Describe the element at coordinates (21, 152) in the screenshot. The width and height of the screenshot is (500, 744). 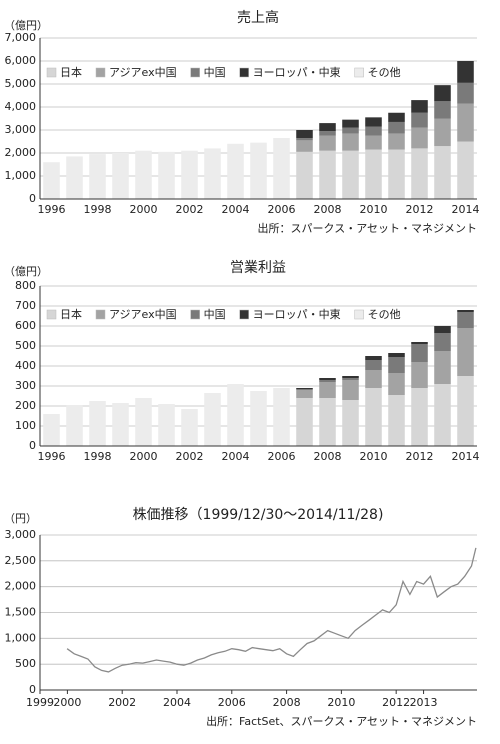
I see `y-tick-label: 2,000` at that location.